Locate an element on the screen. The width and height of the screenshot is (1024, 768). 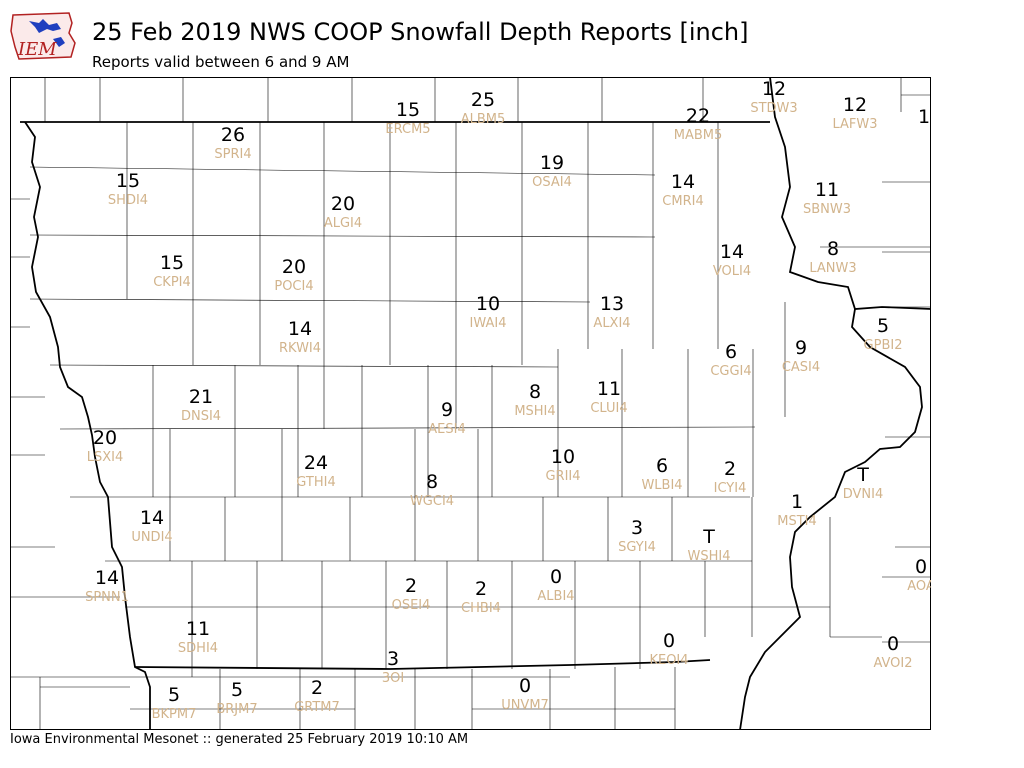
station-id: SDHI4 is located at coordinates (198, 648).